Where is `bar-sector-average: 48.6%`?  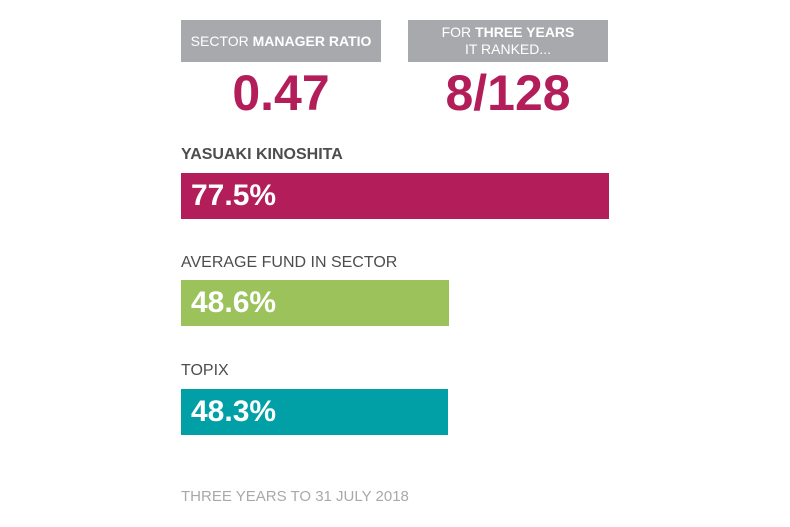
bar-sector-average: 48.6% is located at coordinates (315, 303).